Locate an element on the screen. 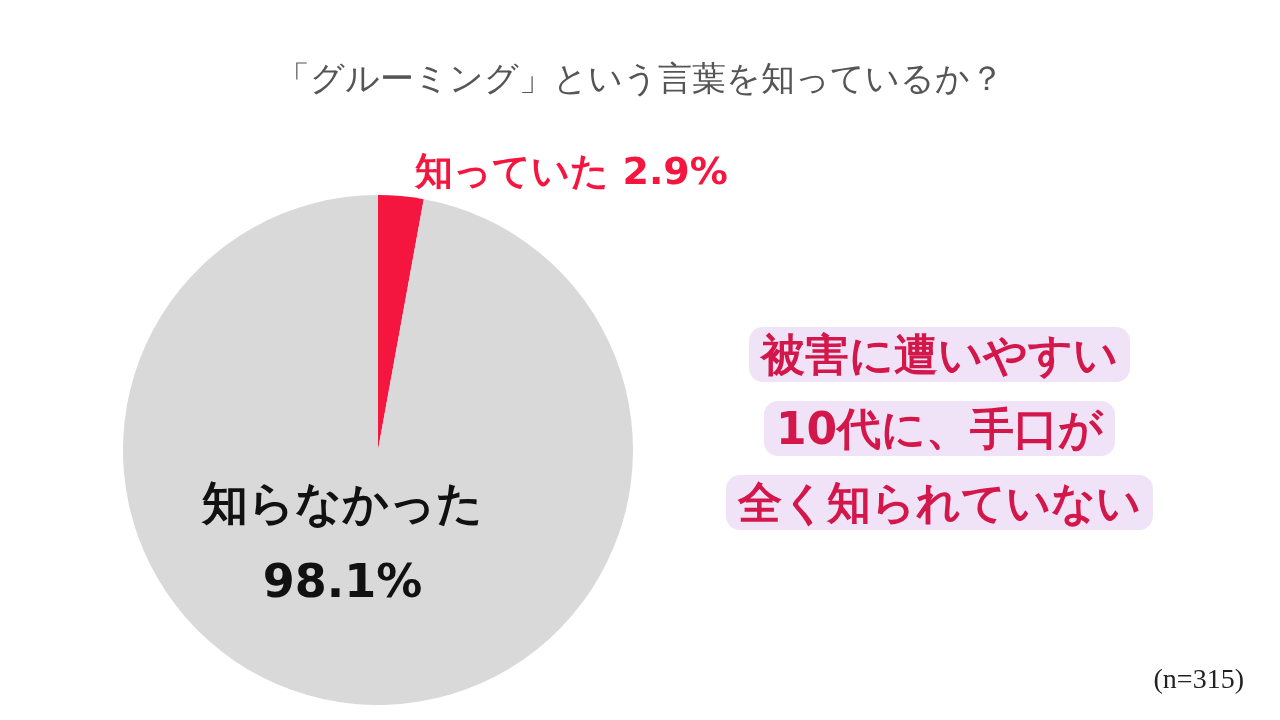  slice-label: 知らなかった is located at coordinates (342, 503).